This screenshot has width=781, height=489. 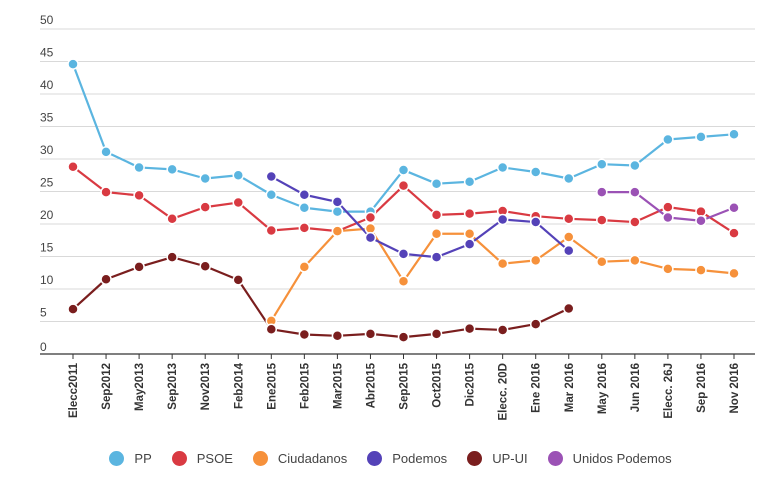 What do you see at coordinates (47, 85) in the screenshot?
I see `y-tick-label: 40` at bounding box center [47, 85].